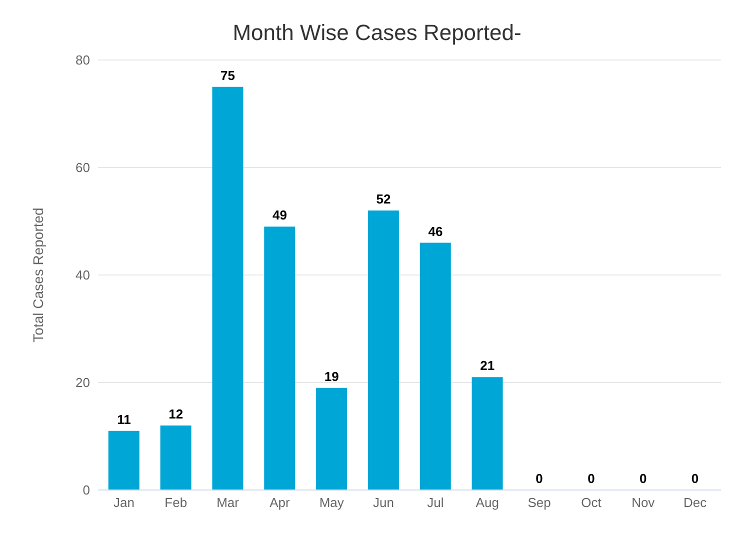 This screenshot has width=754, height=548. What do you see at coordinates (228, 502) in the screenshot?
I see `x-tick-label: Mar` at bounding box center [228, 502].